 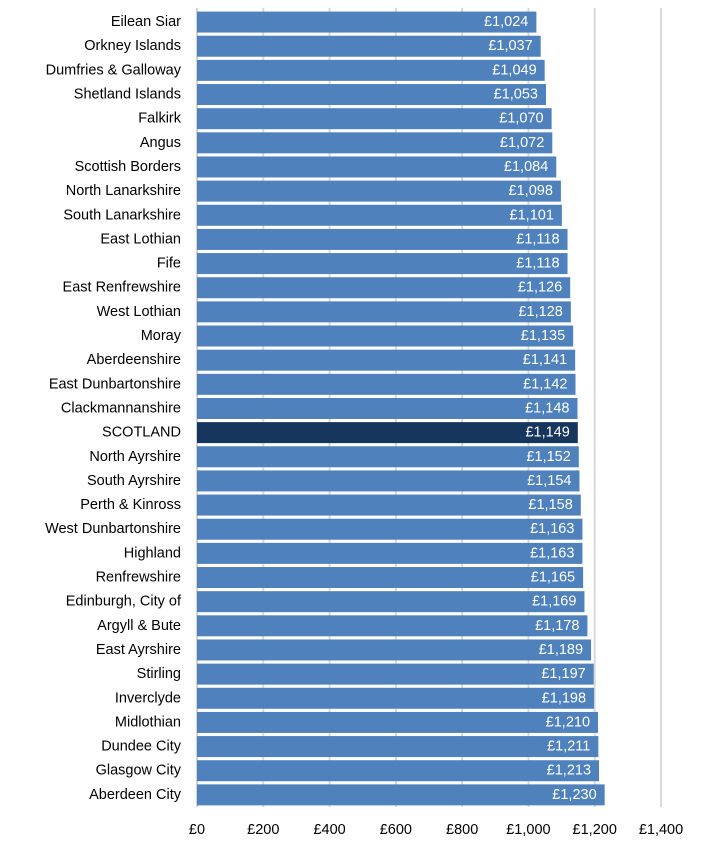 I want to click on value-label: £1,158, so click(x=550, y=505).